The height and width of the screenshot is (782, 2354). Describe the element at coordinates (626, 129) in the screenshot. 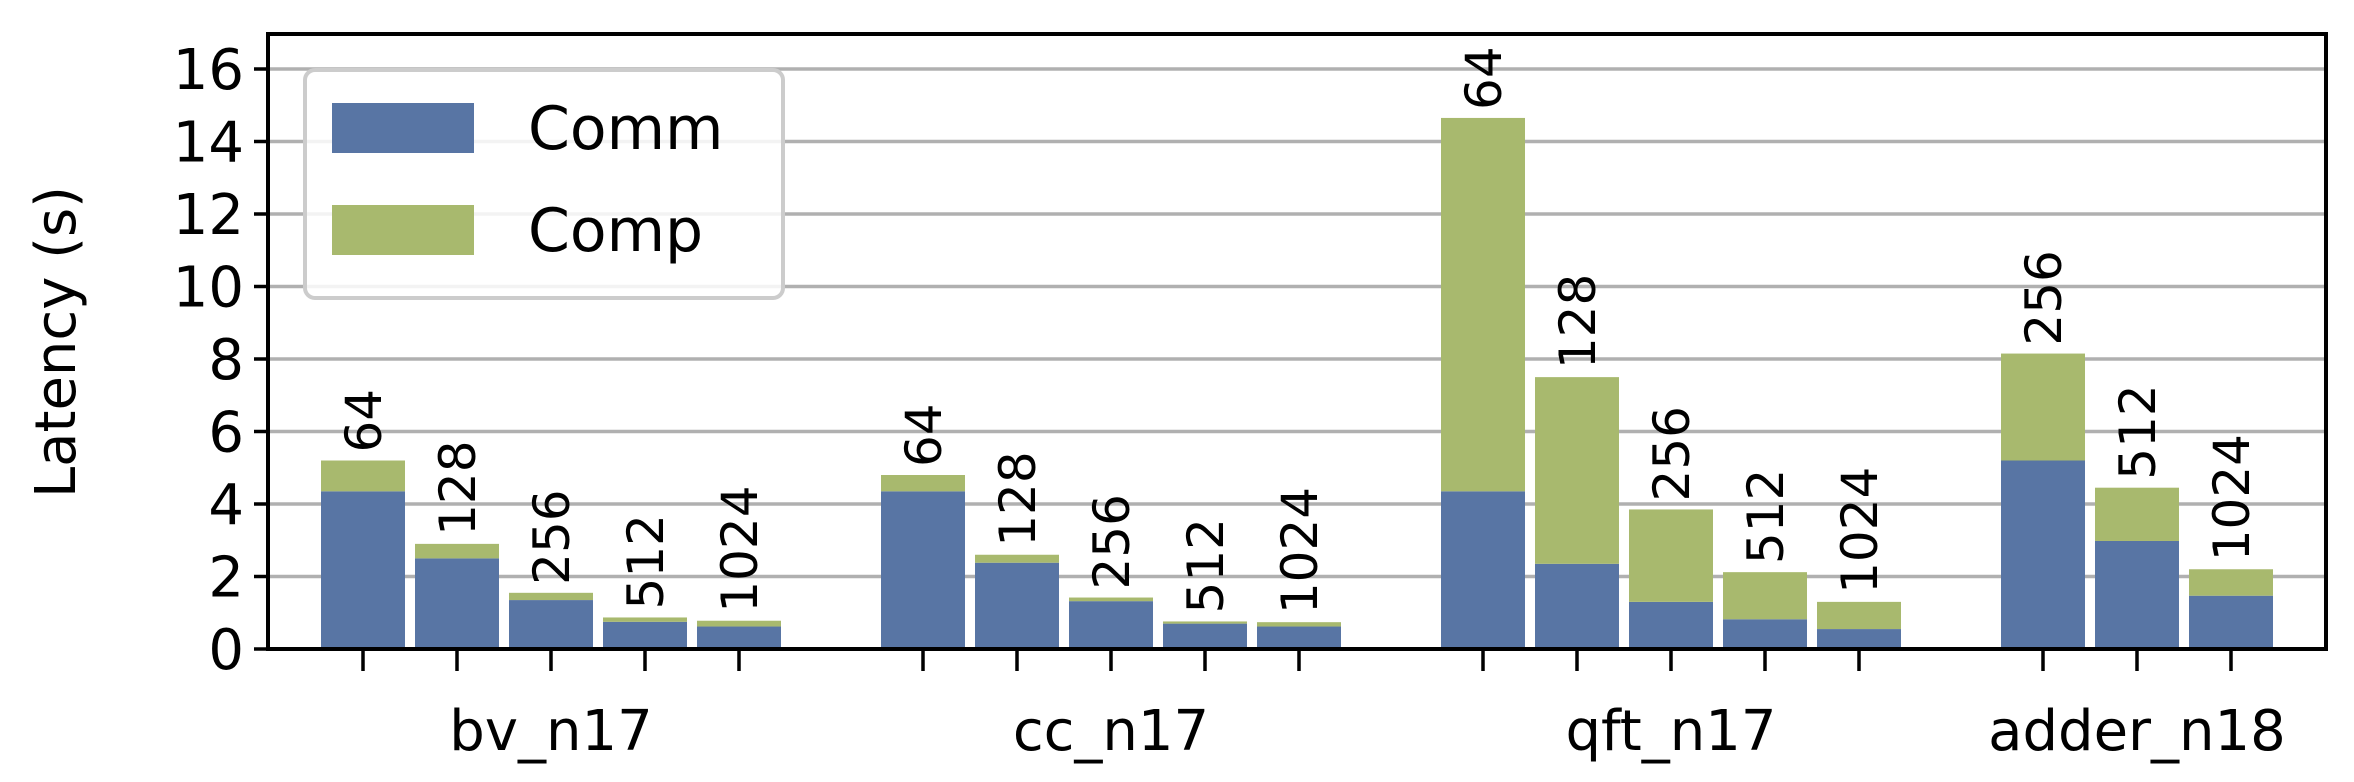

I see `legend-label-comm: Comm` at that location.